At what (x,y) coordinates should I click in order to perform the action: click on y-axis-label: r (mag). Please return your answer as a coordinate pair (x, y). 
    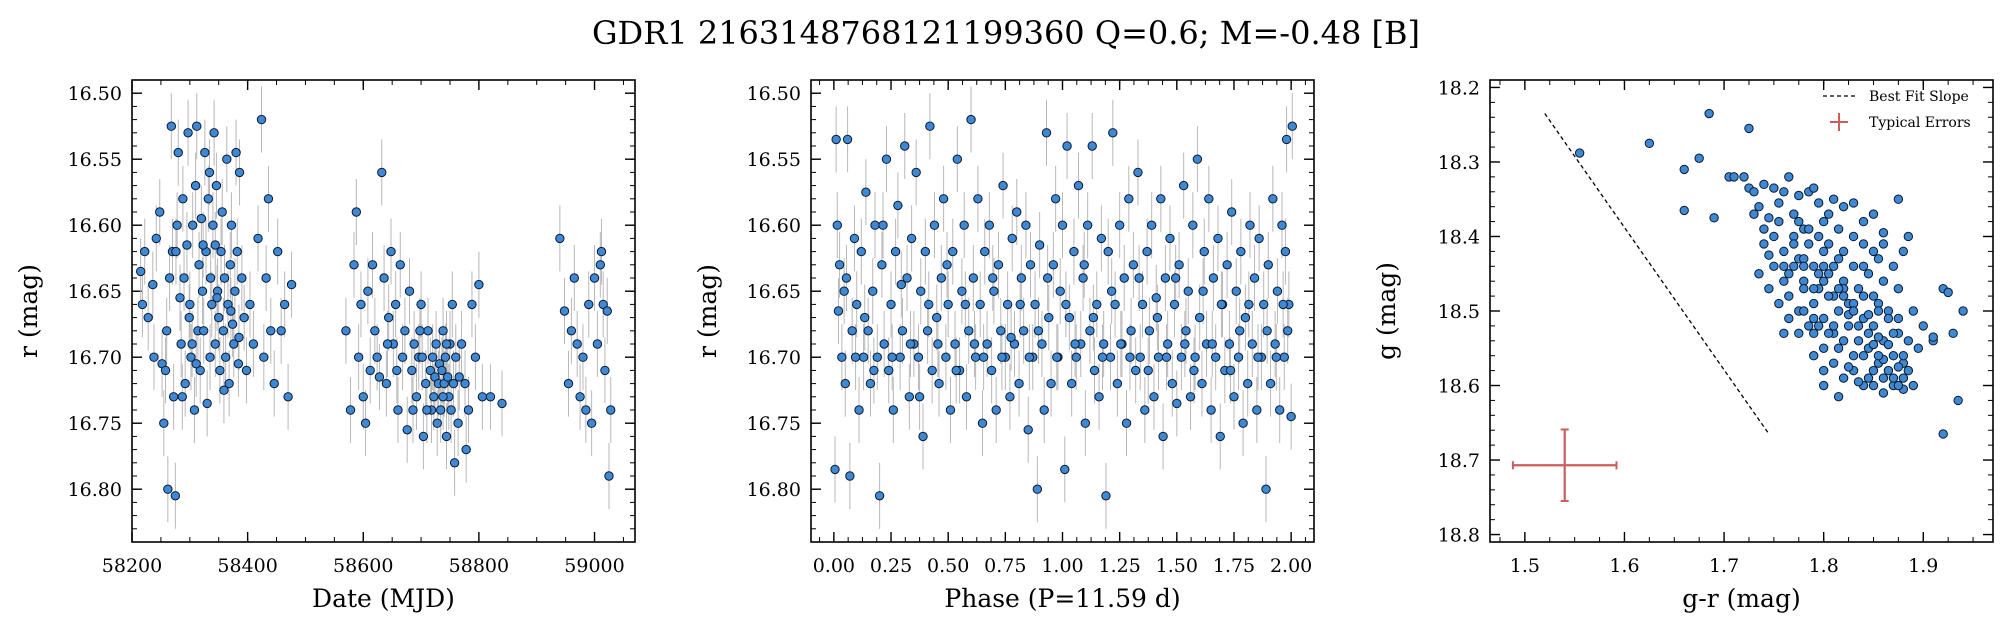
    Looking at the image, I should click on (707, 311).